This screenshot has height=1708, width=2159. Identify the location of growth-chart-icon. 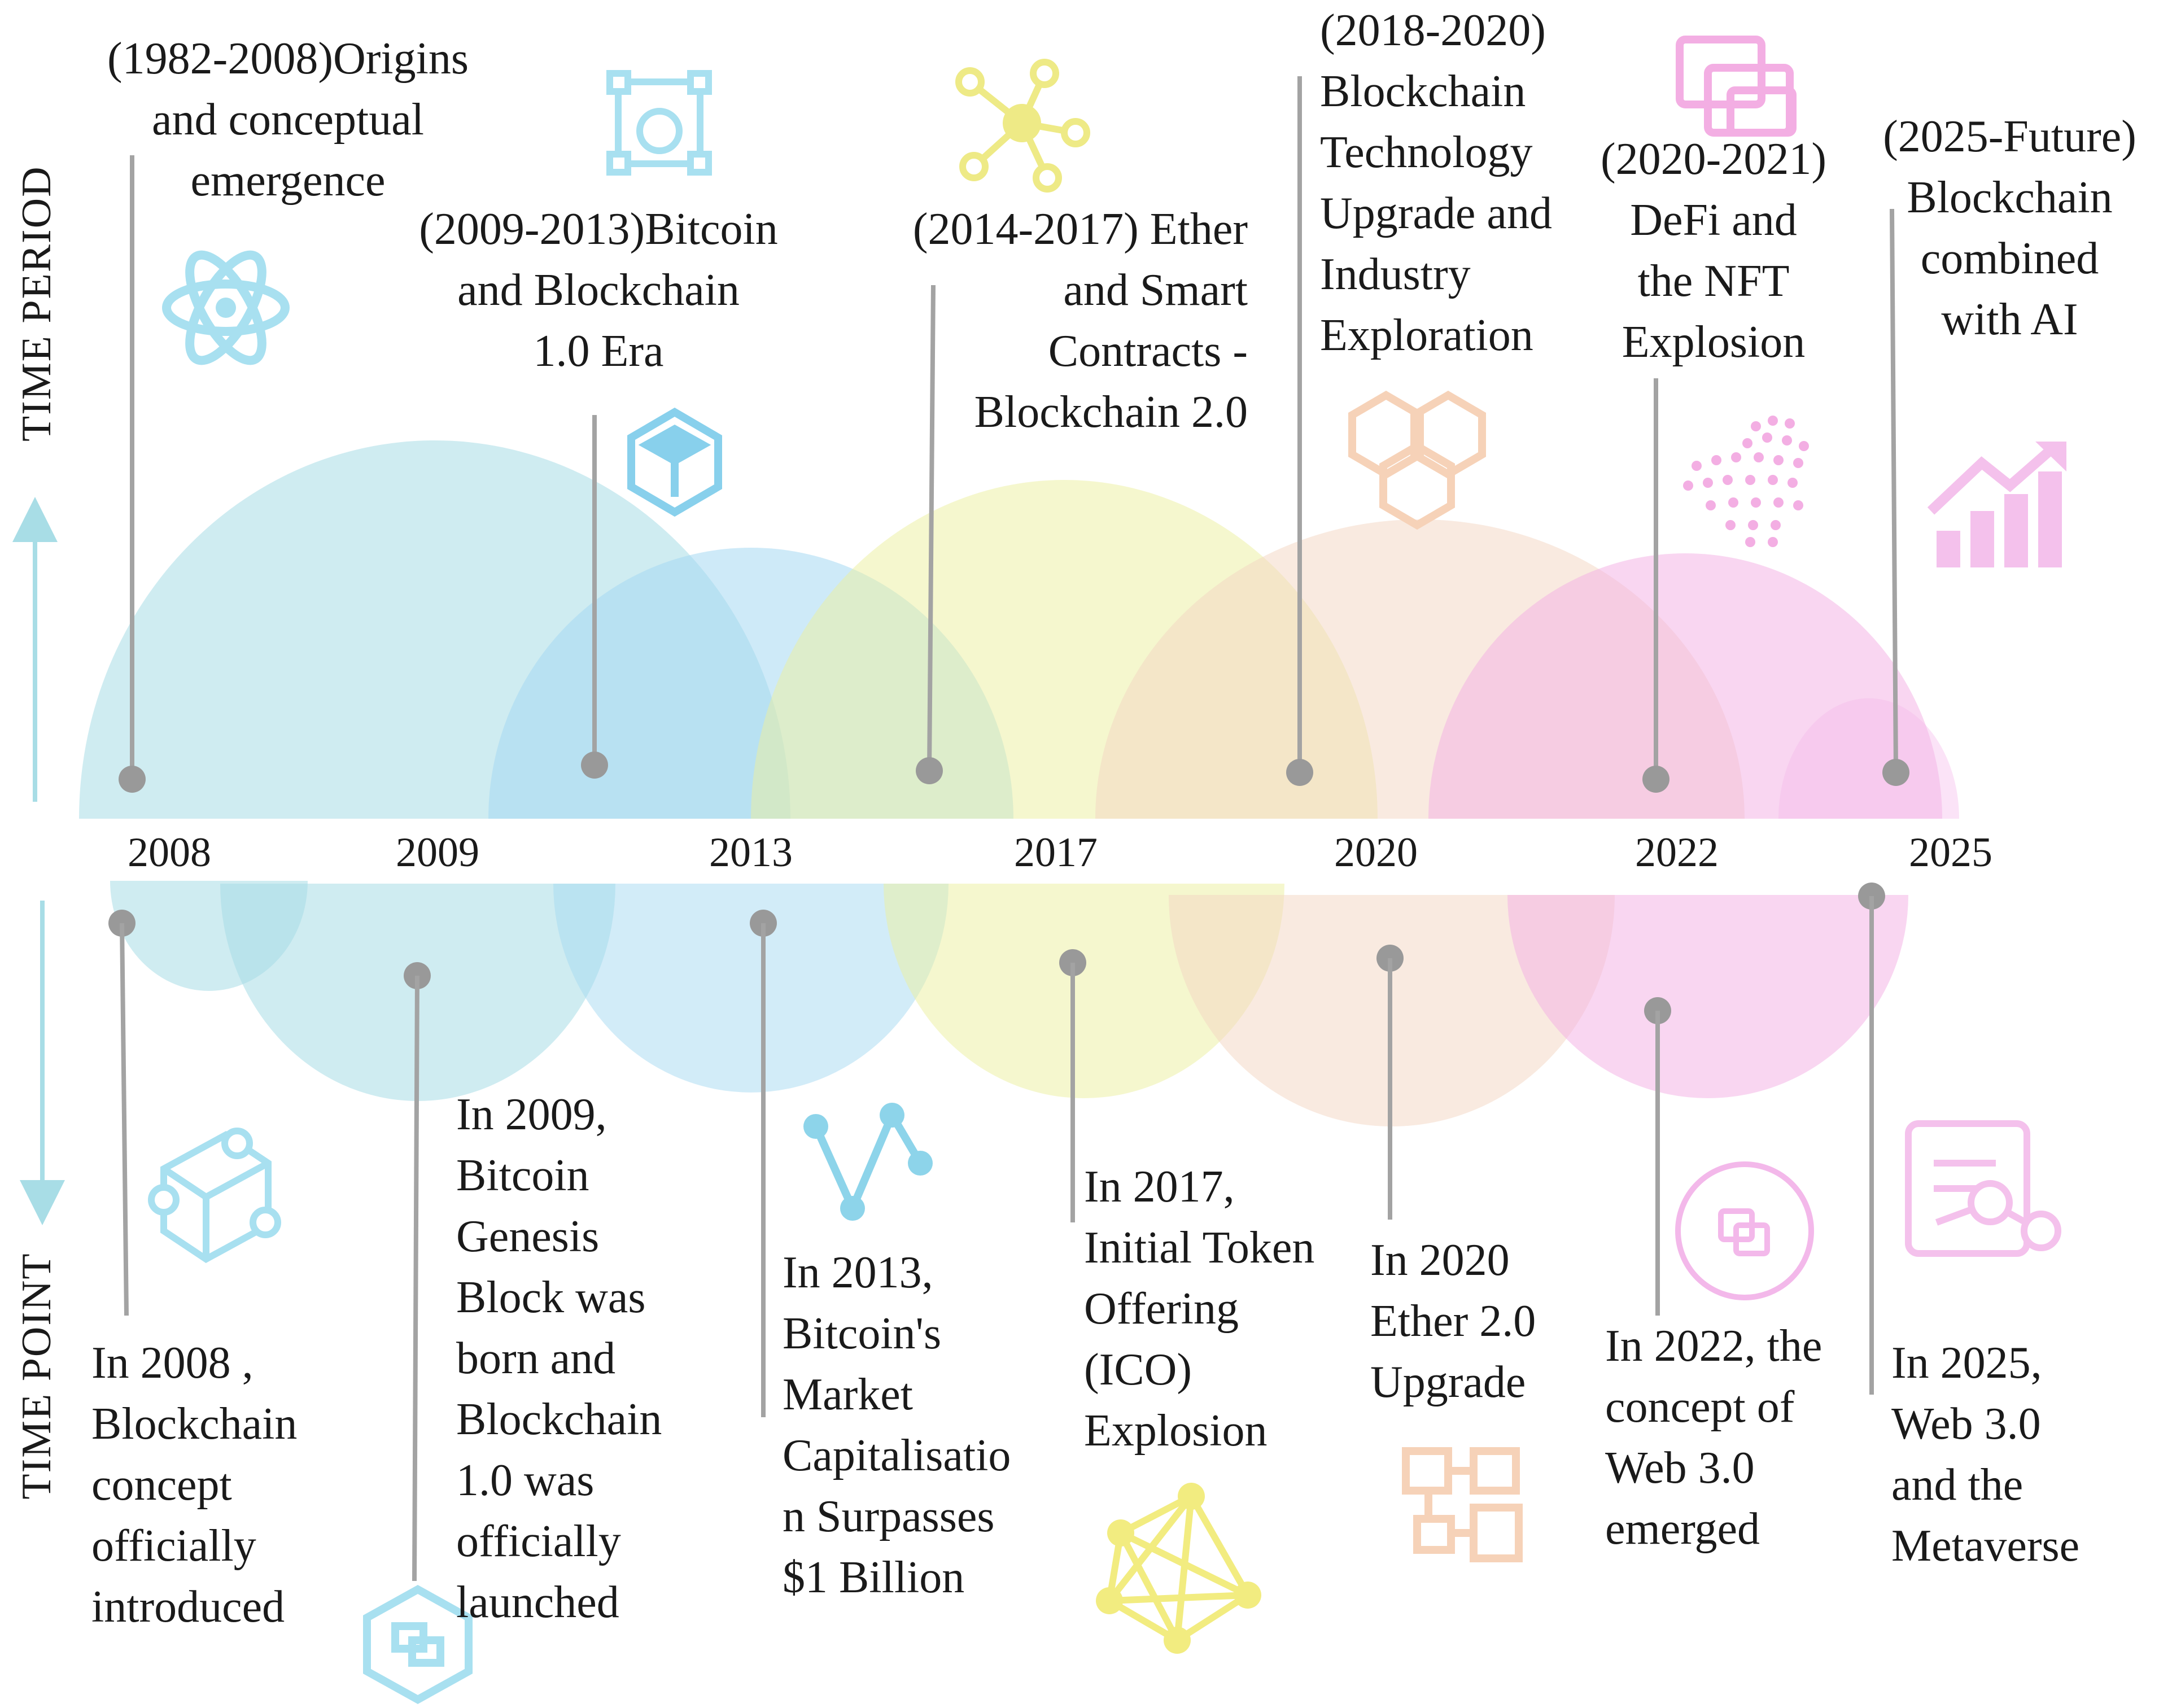
(1996, 504).